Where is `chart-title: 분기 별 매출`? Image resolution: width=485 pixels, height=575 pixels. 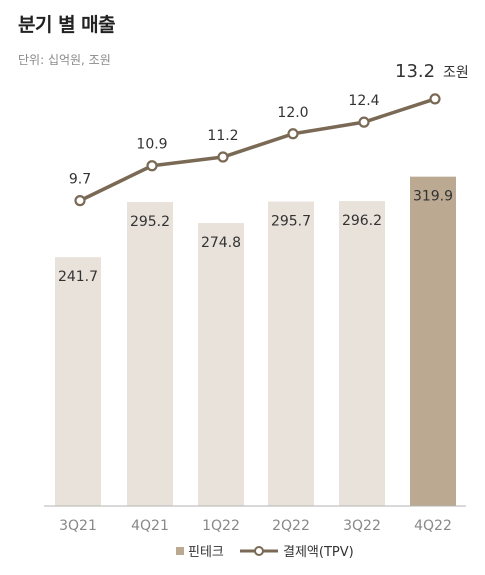
chart-title: 분기 별 매출 is located at coordinates (67, 25).